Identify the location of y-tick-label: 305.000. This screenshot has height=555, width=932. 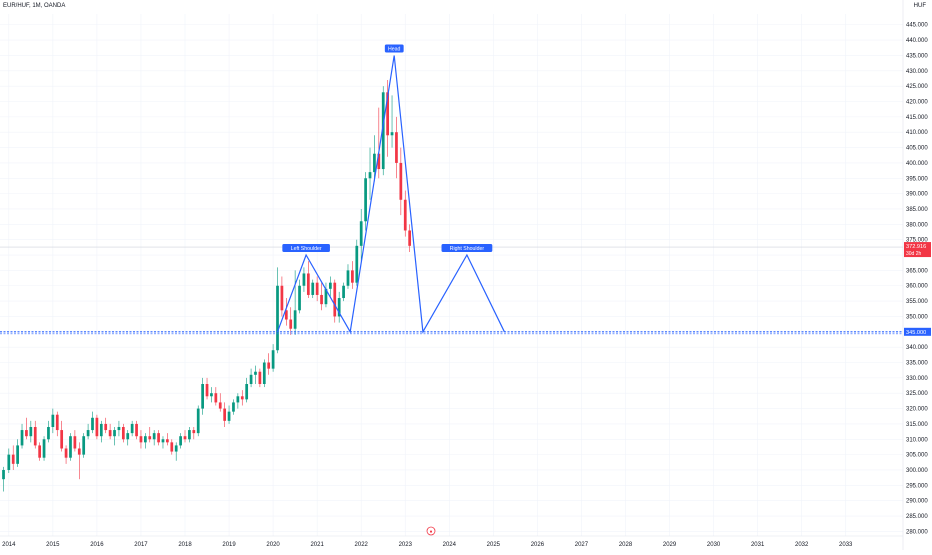
(917, 456).